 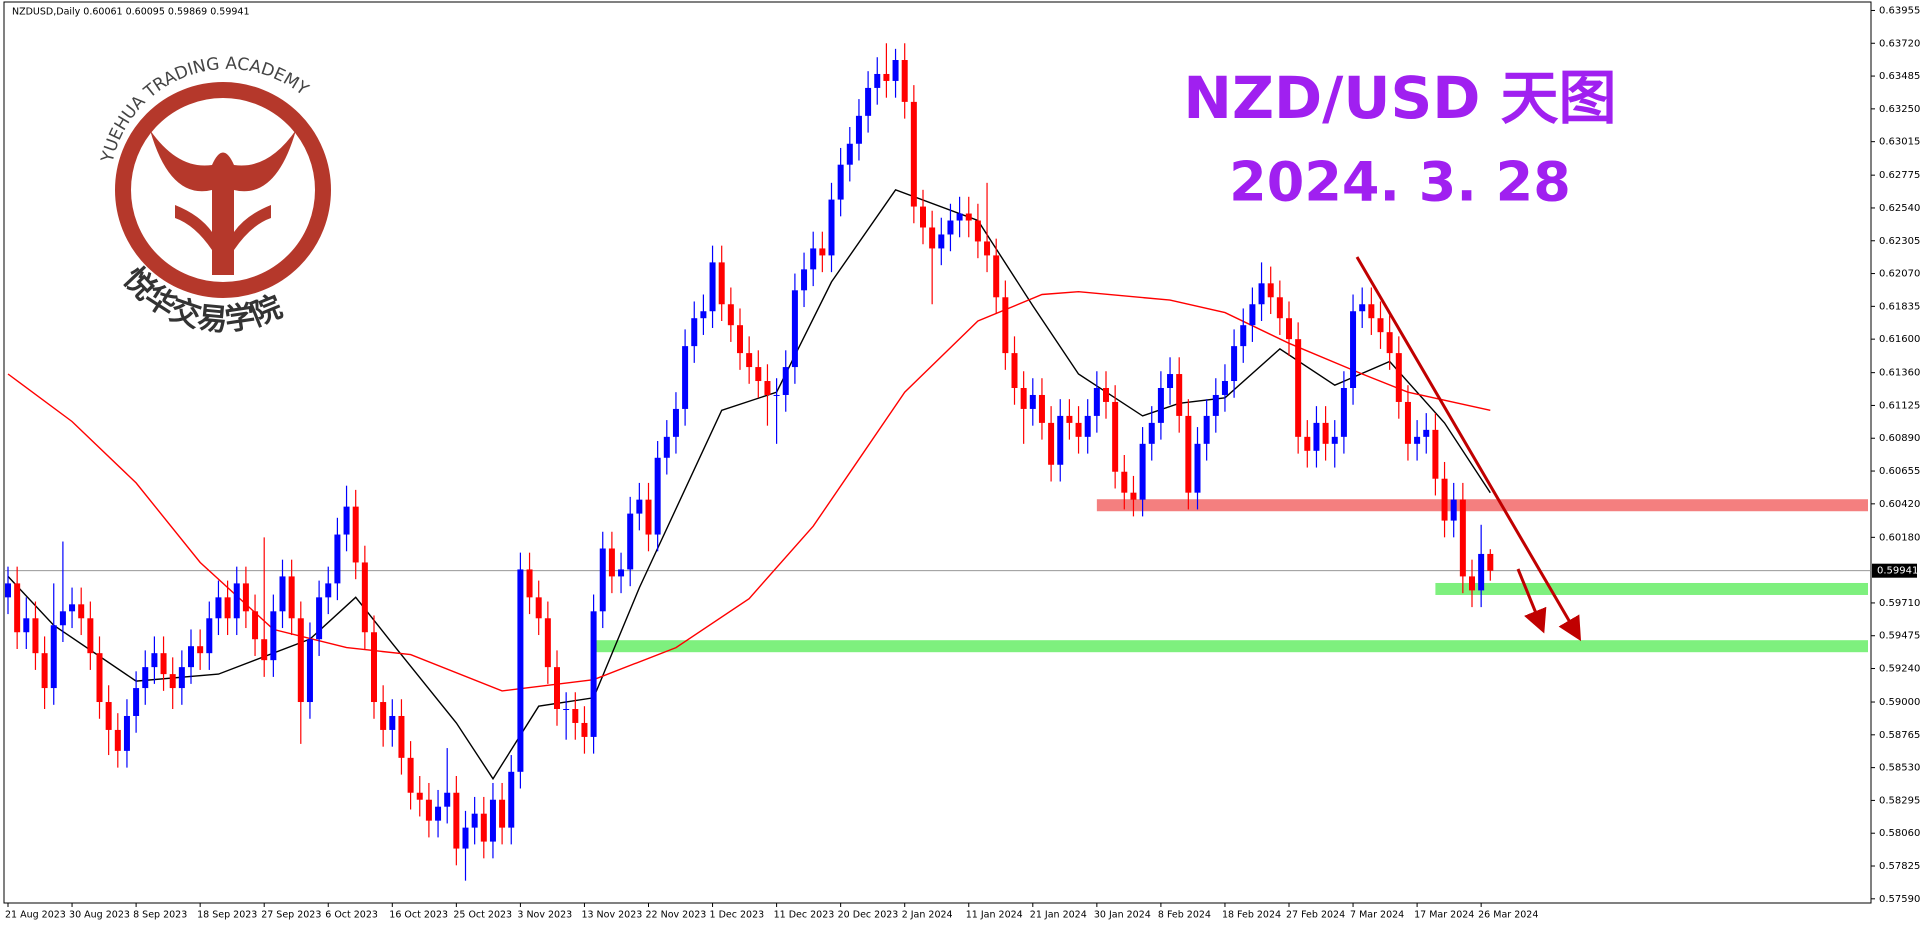 I want to click on y-tick-label: 0.62775, so click(x=1899, y=175).